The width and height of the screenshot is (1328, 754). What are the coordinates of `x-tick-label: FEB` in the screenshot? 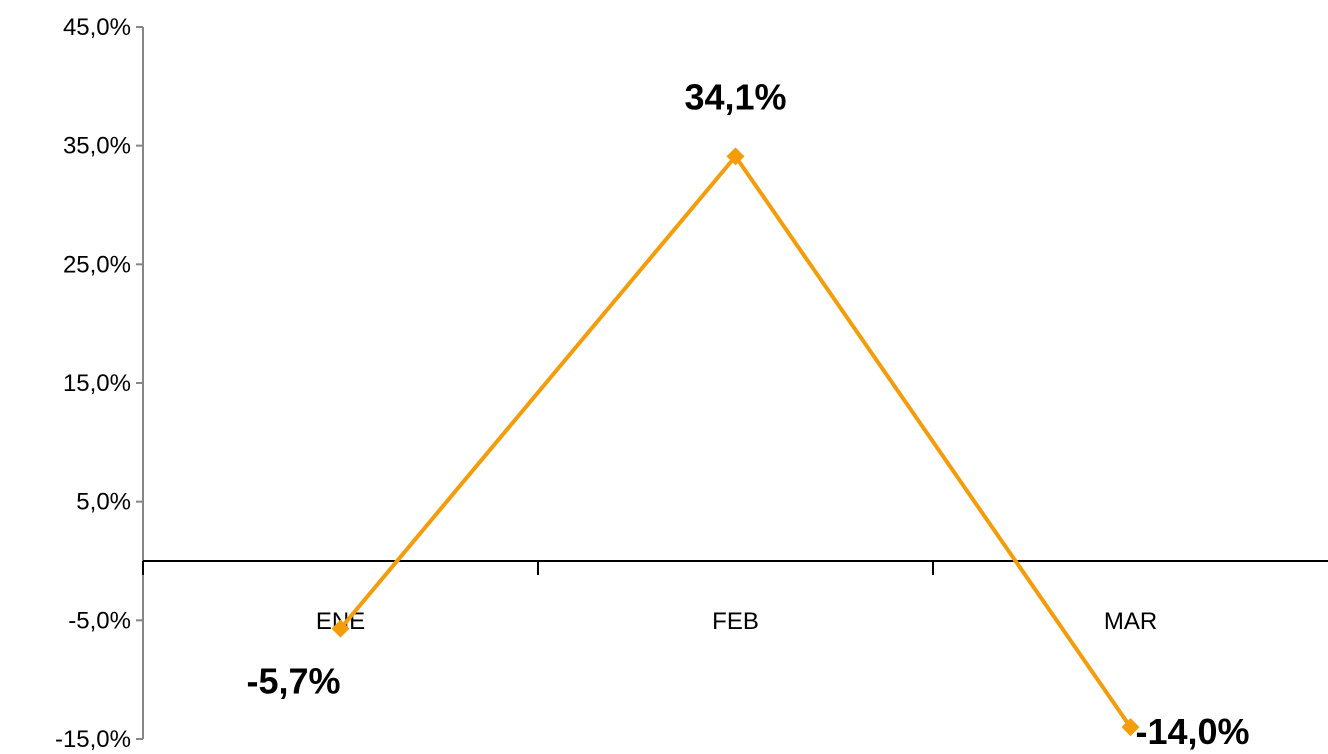 It's located at (735, 621).